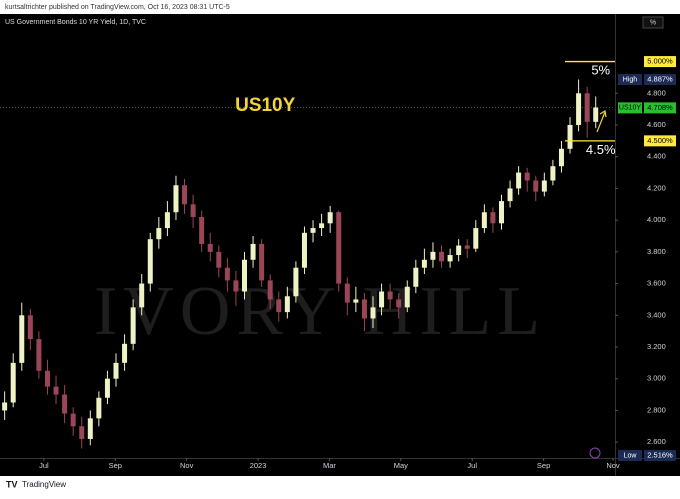 The image size is (680, 499). What do you see at coordinates (656, 124) in the screenshot?
I see `y-tick-label: 4.600` at bounding box center [656, 124].